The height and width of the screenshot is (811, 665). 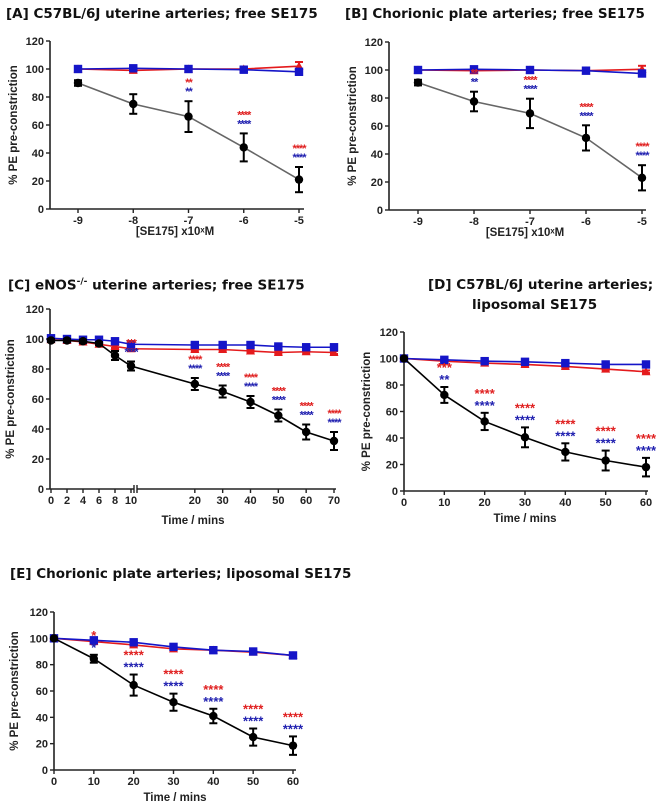 What do you see at coordinates (42, 285) in the screenshot?
I see `panel-c-title-main: [C] eNOS` at bounding box center [42, 285].